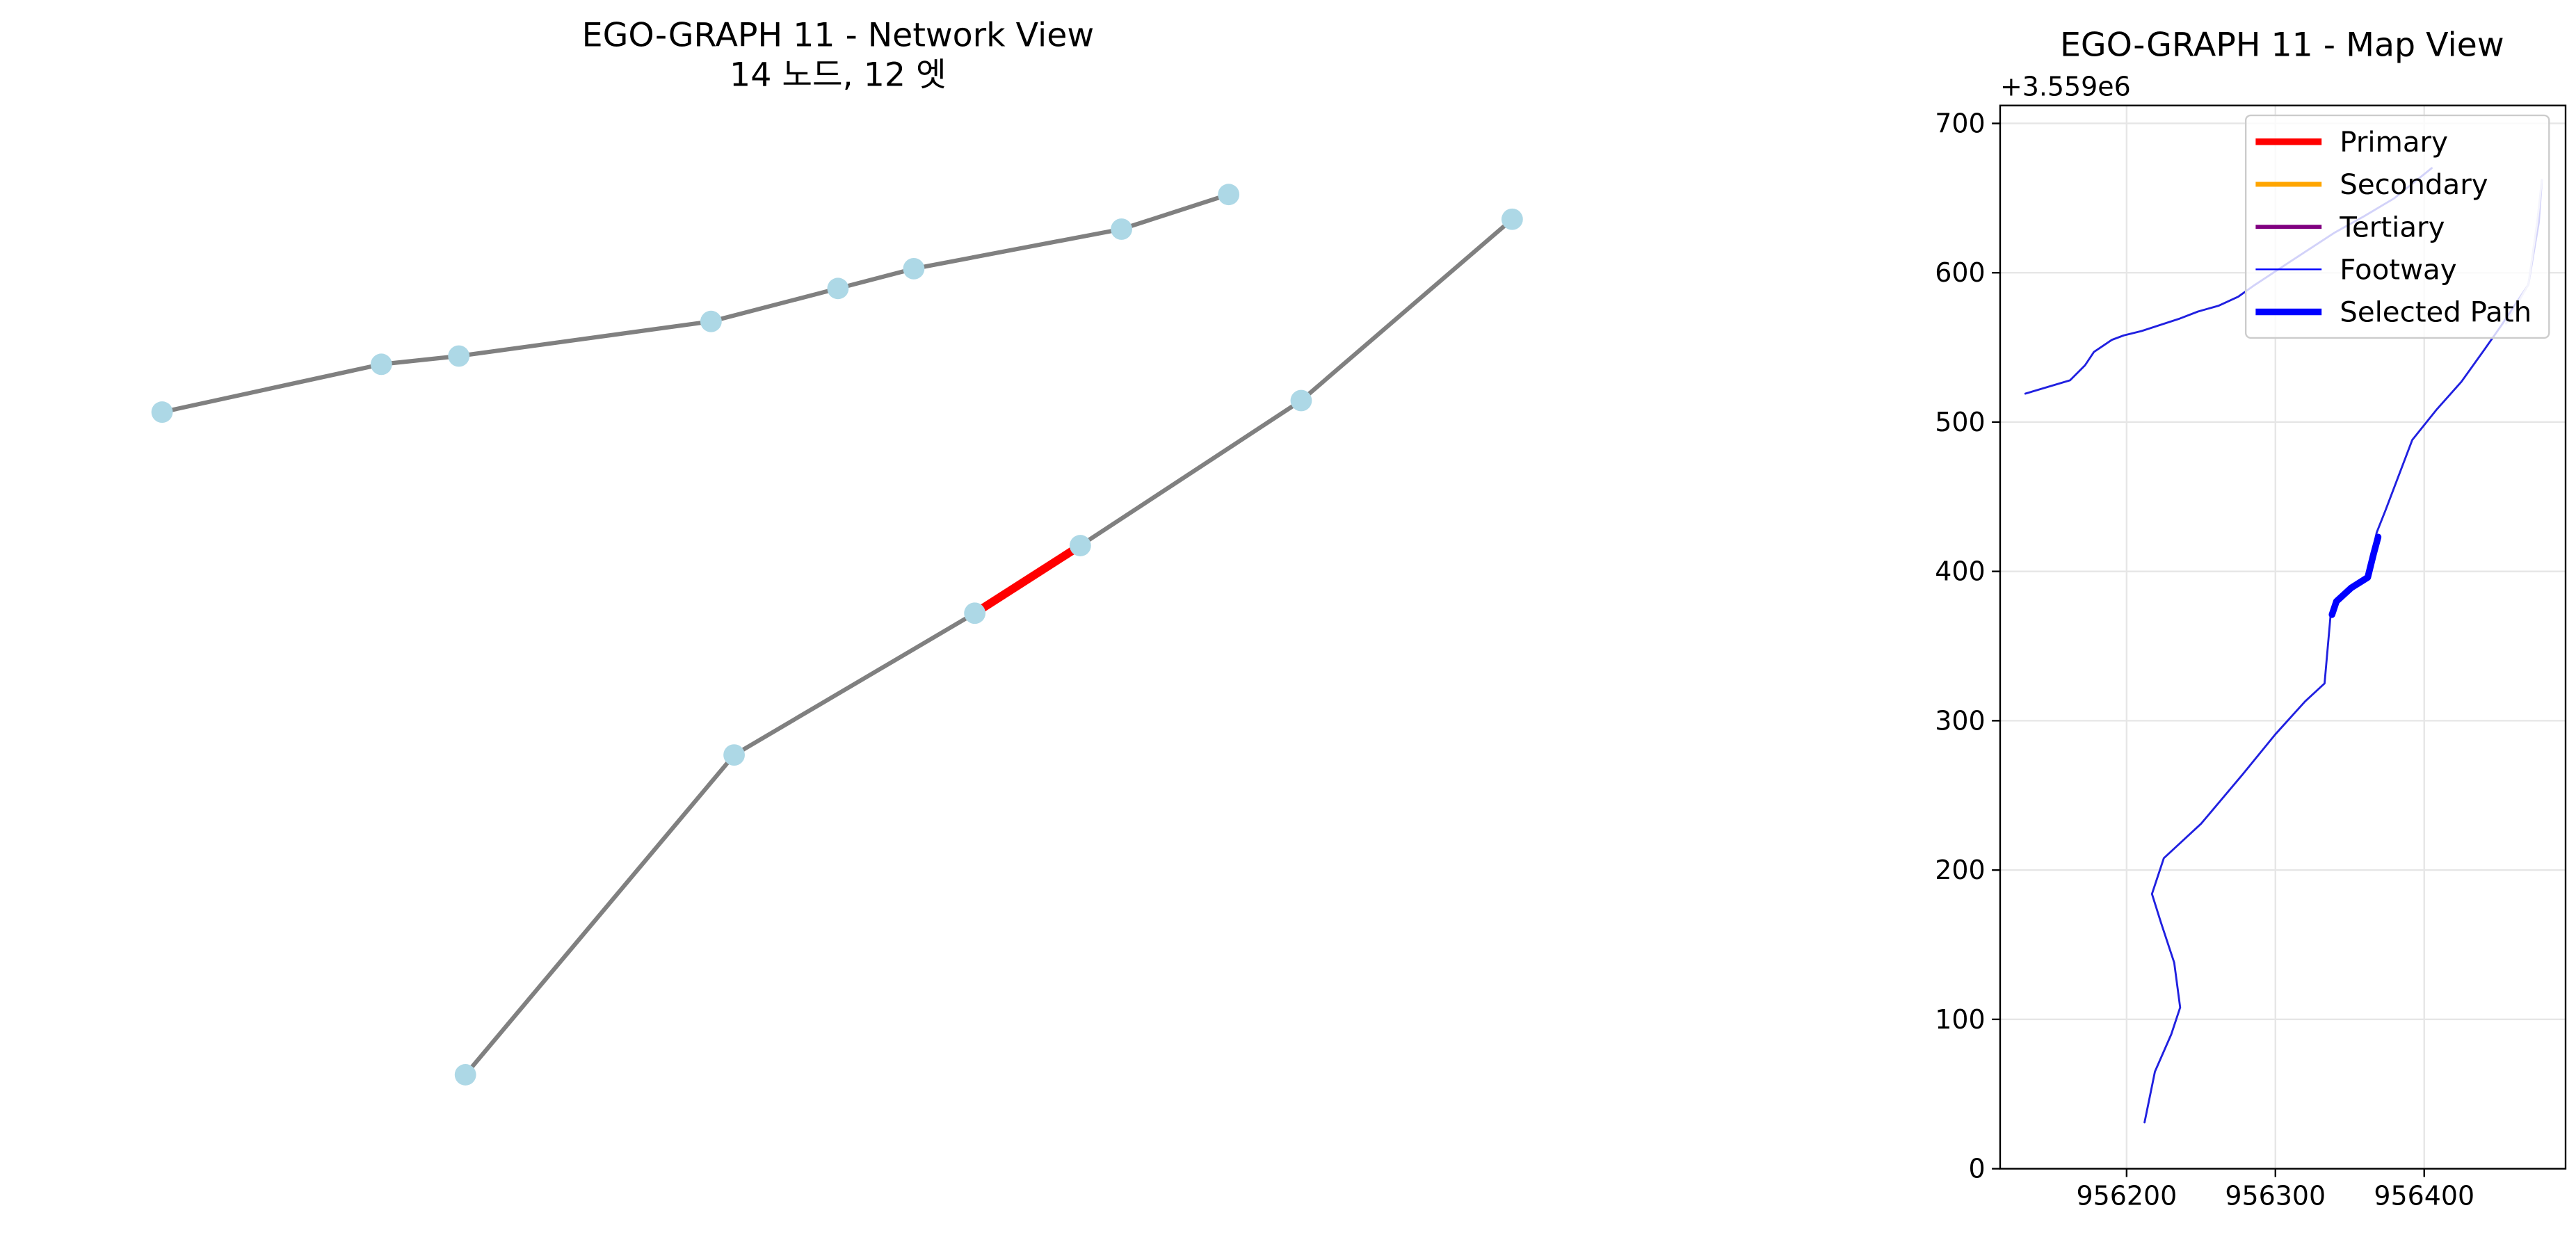  I want to click on legend-label: Tertiary, so click(2392, 227).